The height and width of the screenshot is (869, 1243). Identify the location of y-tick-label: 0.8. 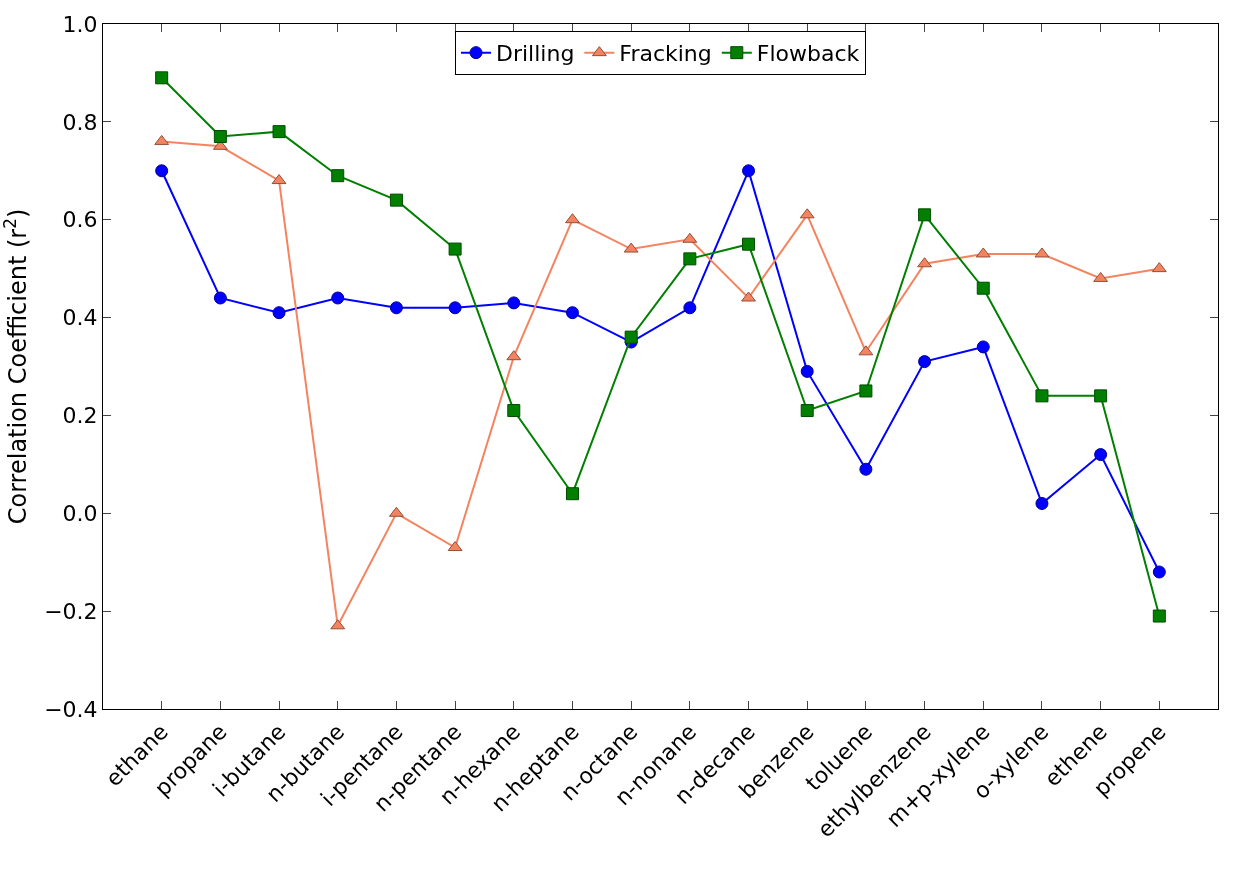
(80, 122).